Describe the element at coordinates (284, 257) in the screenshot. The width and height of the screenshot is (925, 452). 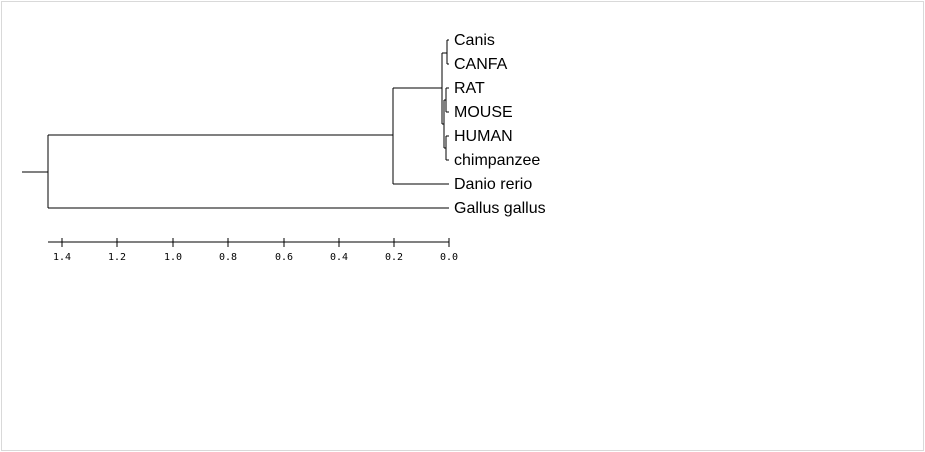
I see `scale-tick-label: 0.6` at that location.